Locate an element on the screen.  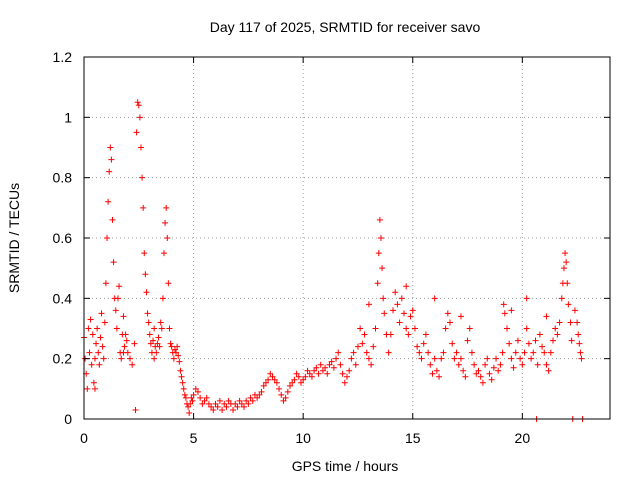
x-tick-label: 10 is located at coordinates (303, 438).